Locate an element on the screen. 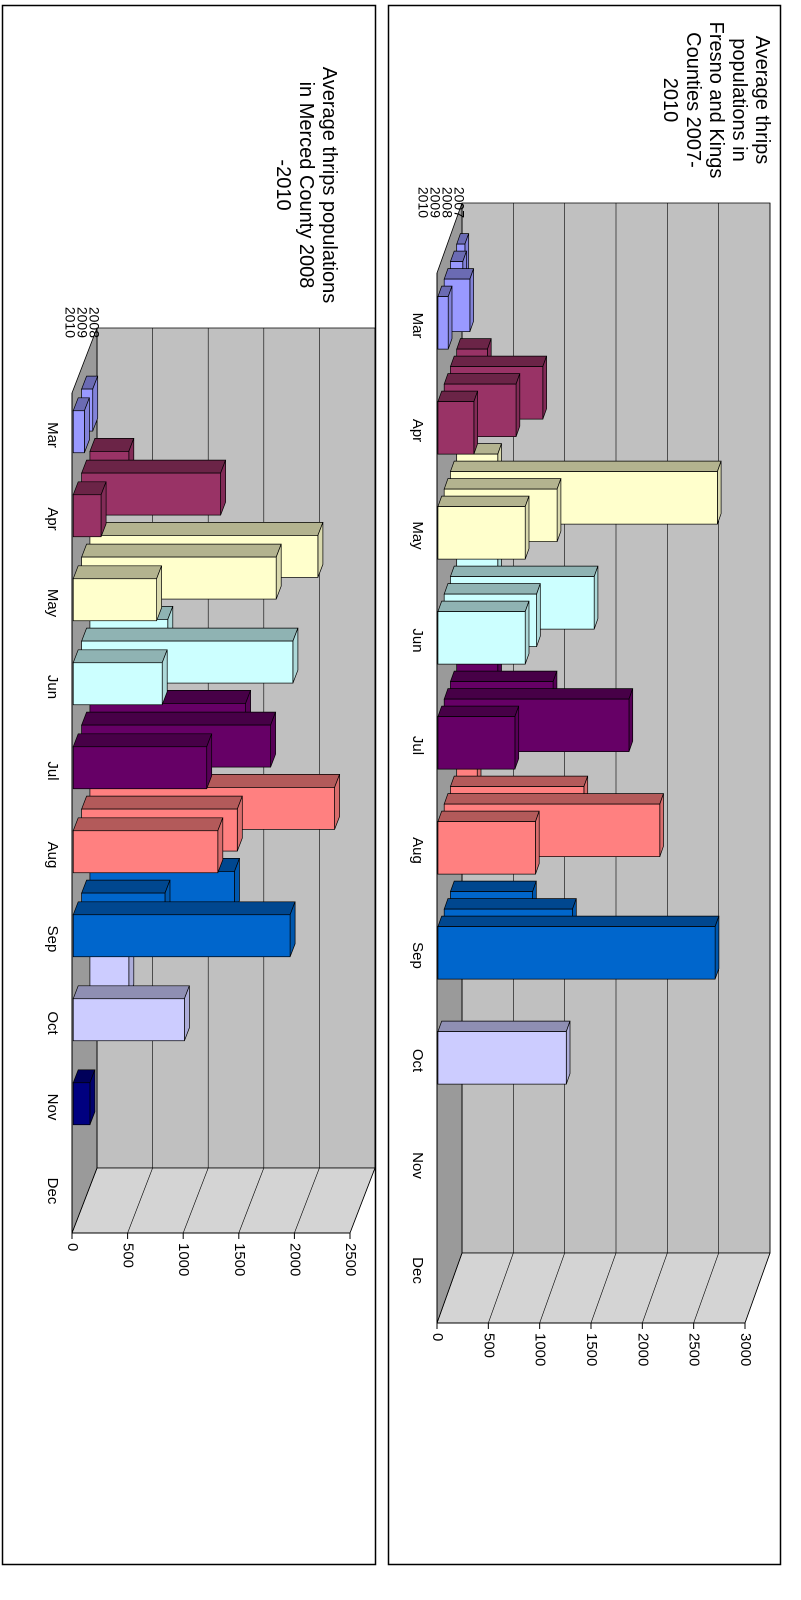 This screenshot has height=1600, width=801. y-tick-label: 3000 is located at coordinates (745, 1349).